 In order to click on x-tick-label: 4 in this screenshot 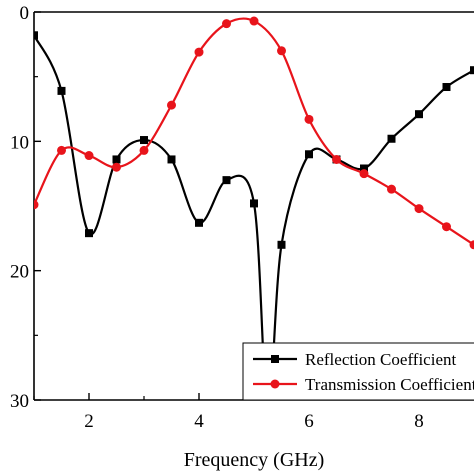, I will do `click(199, 421)`.